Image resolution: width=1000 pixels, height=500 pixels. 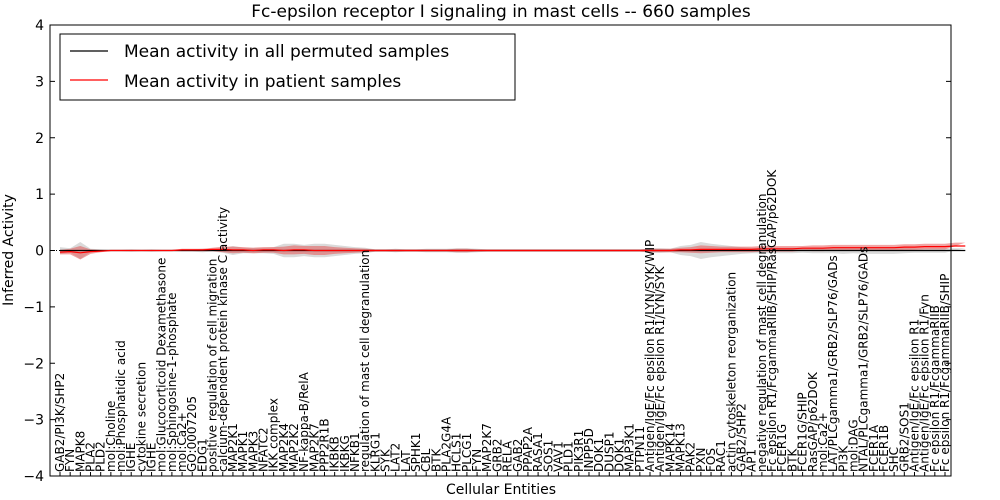 I want to click on x-tick-label: PLA2, so click(x=91, y=457).